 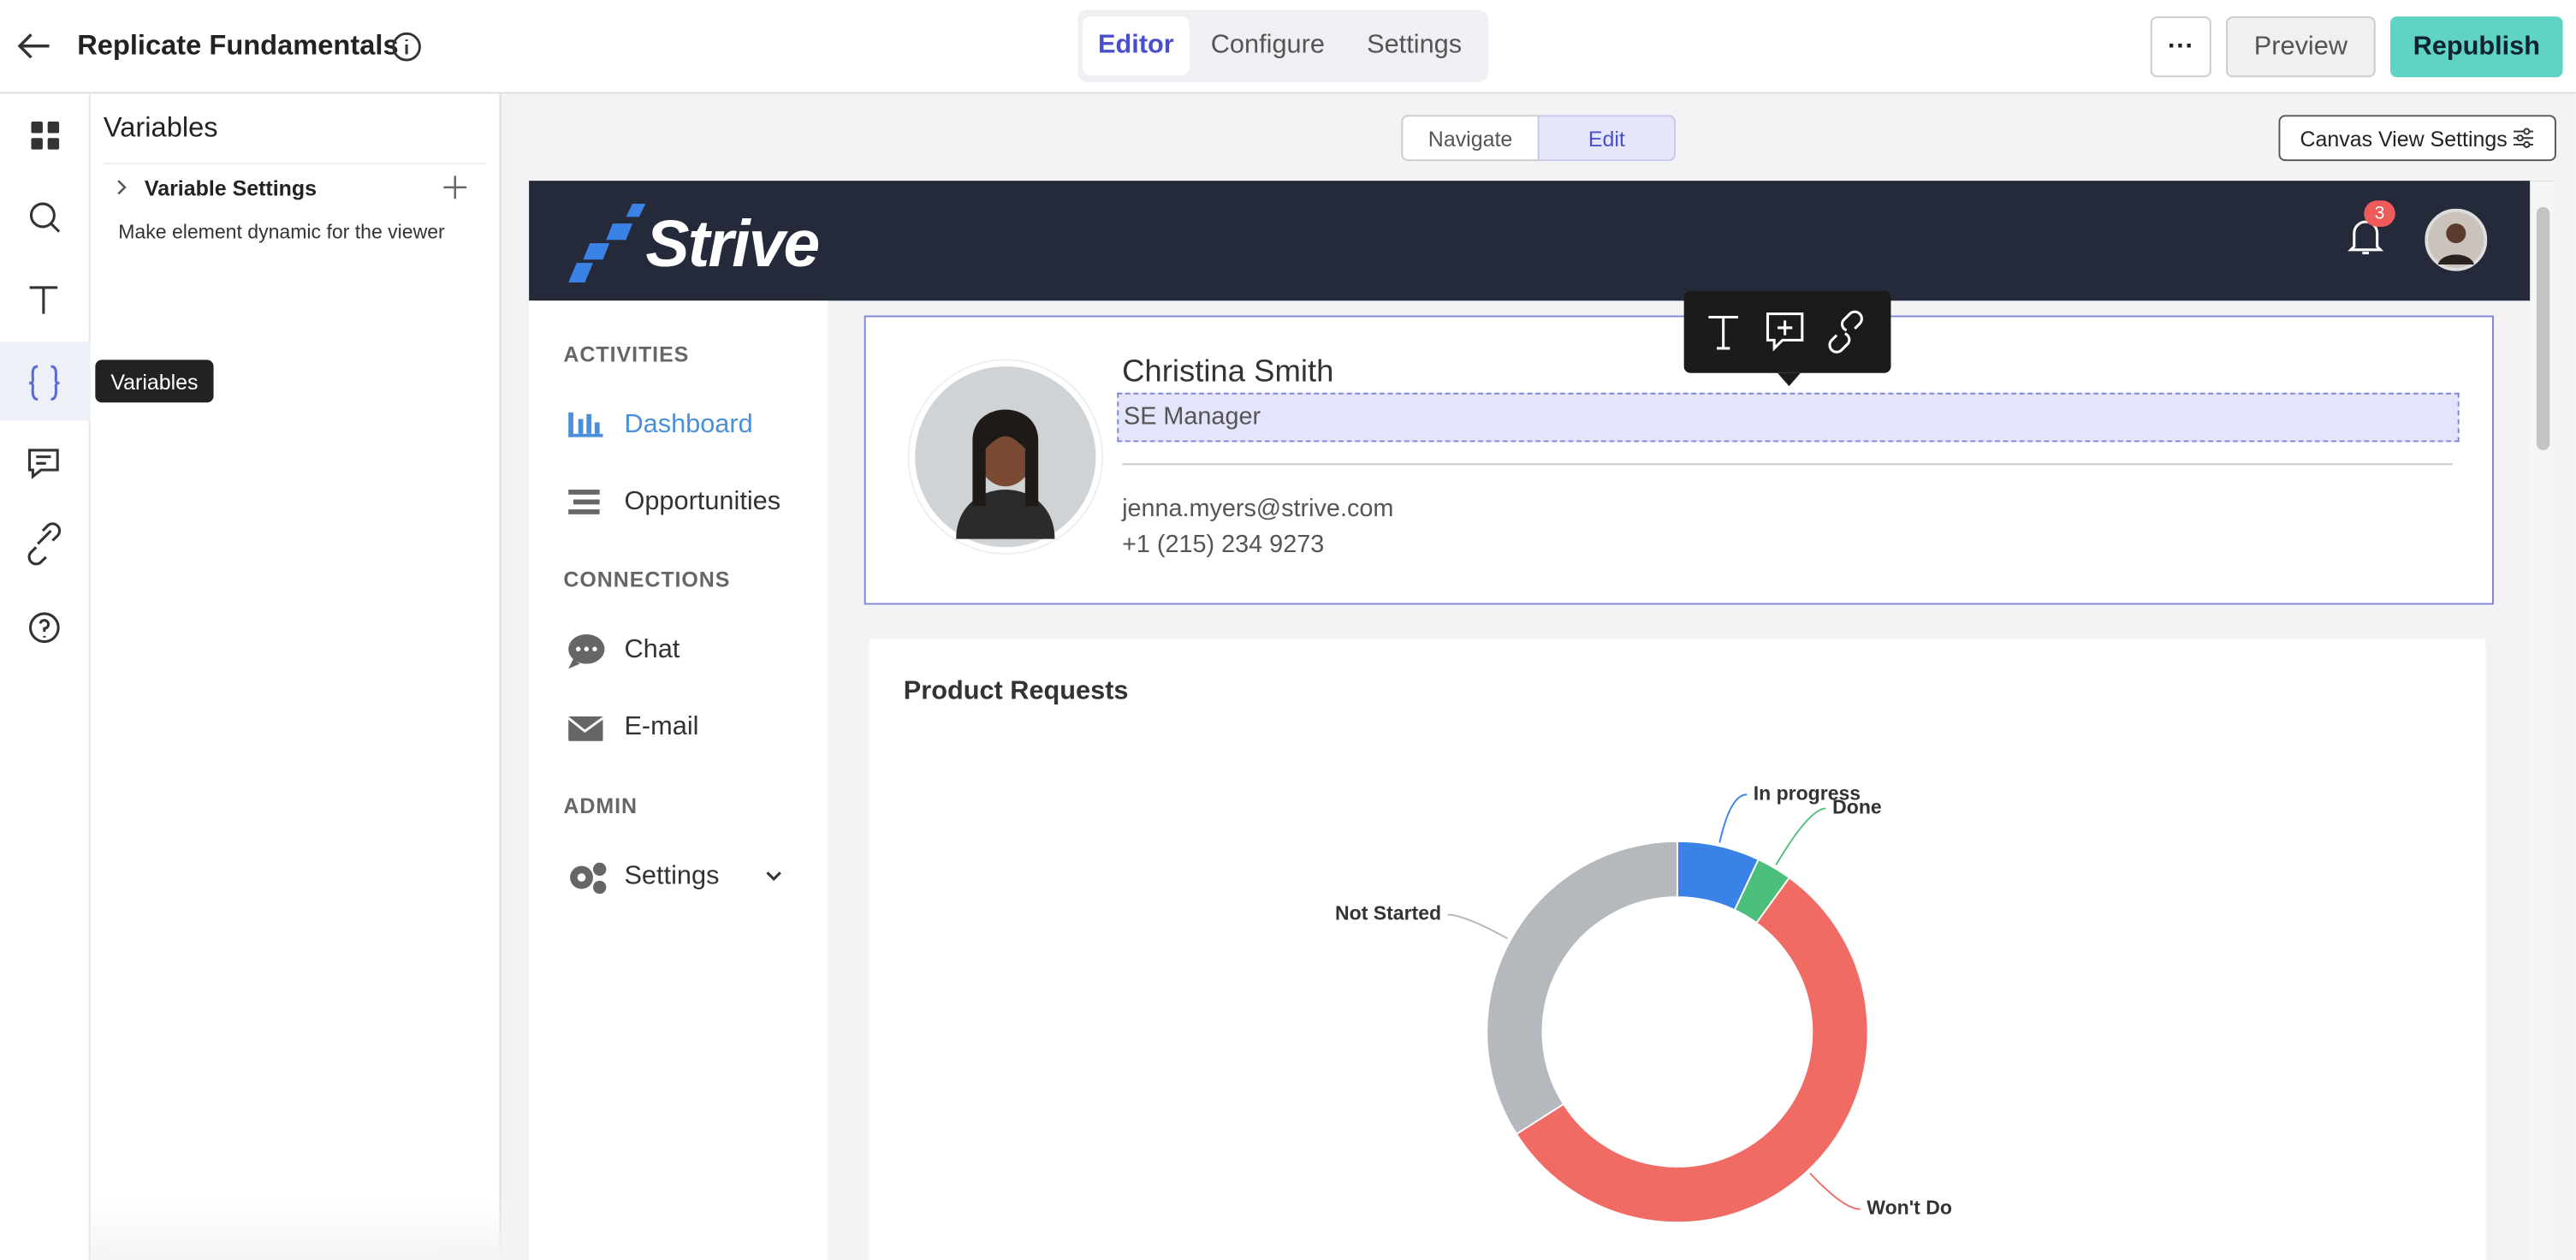 I want to click on slice-label: Not Started, so click(x=1388, y=913).